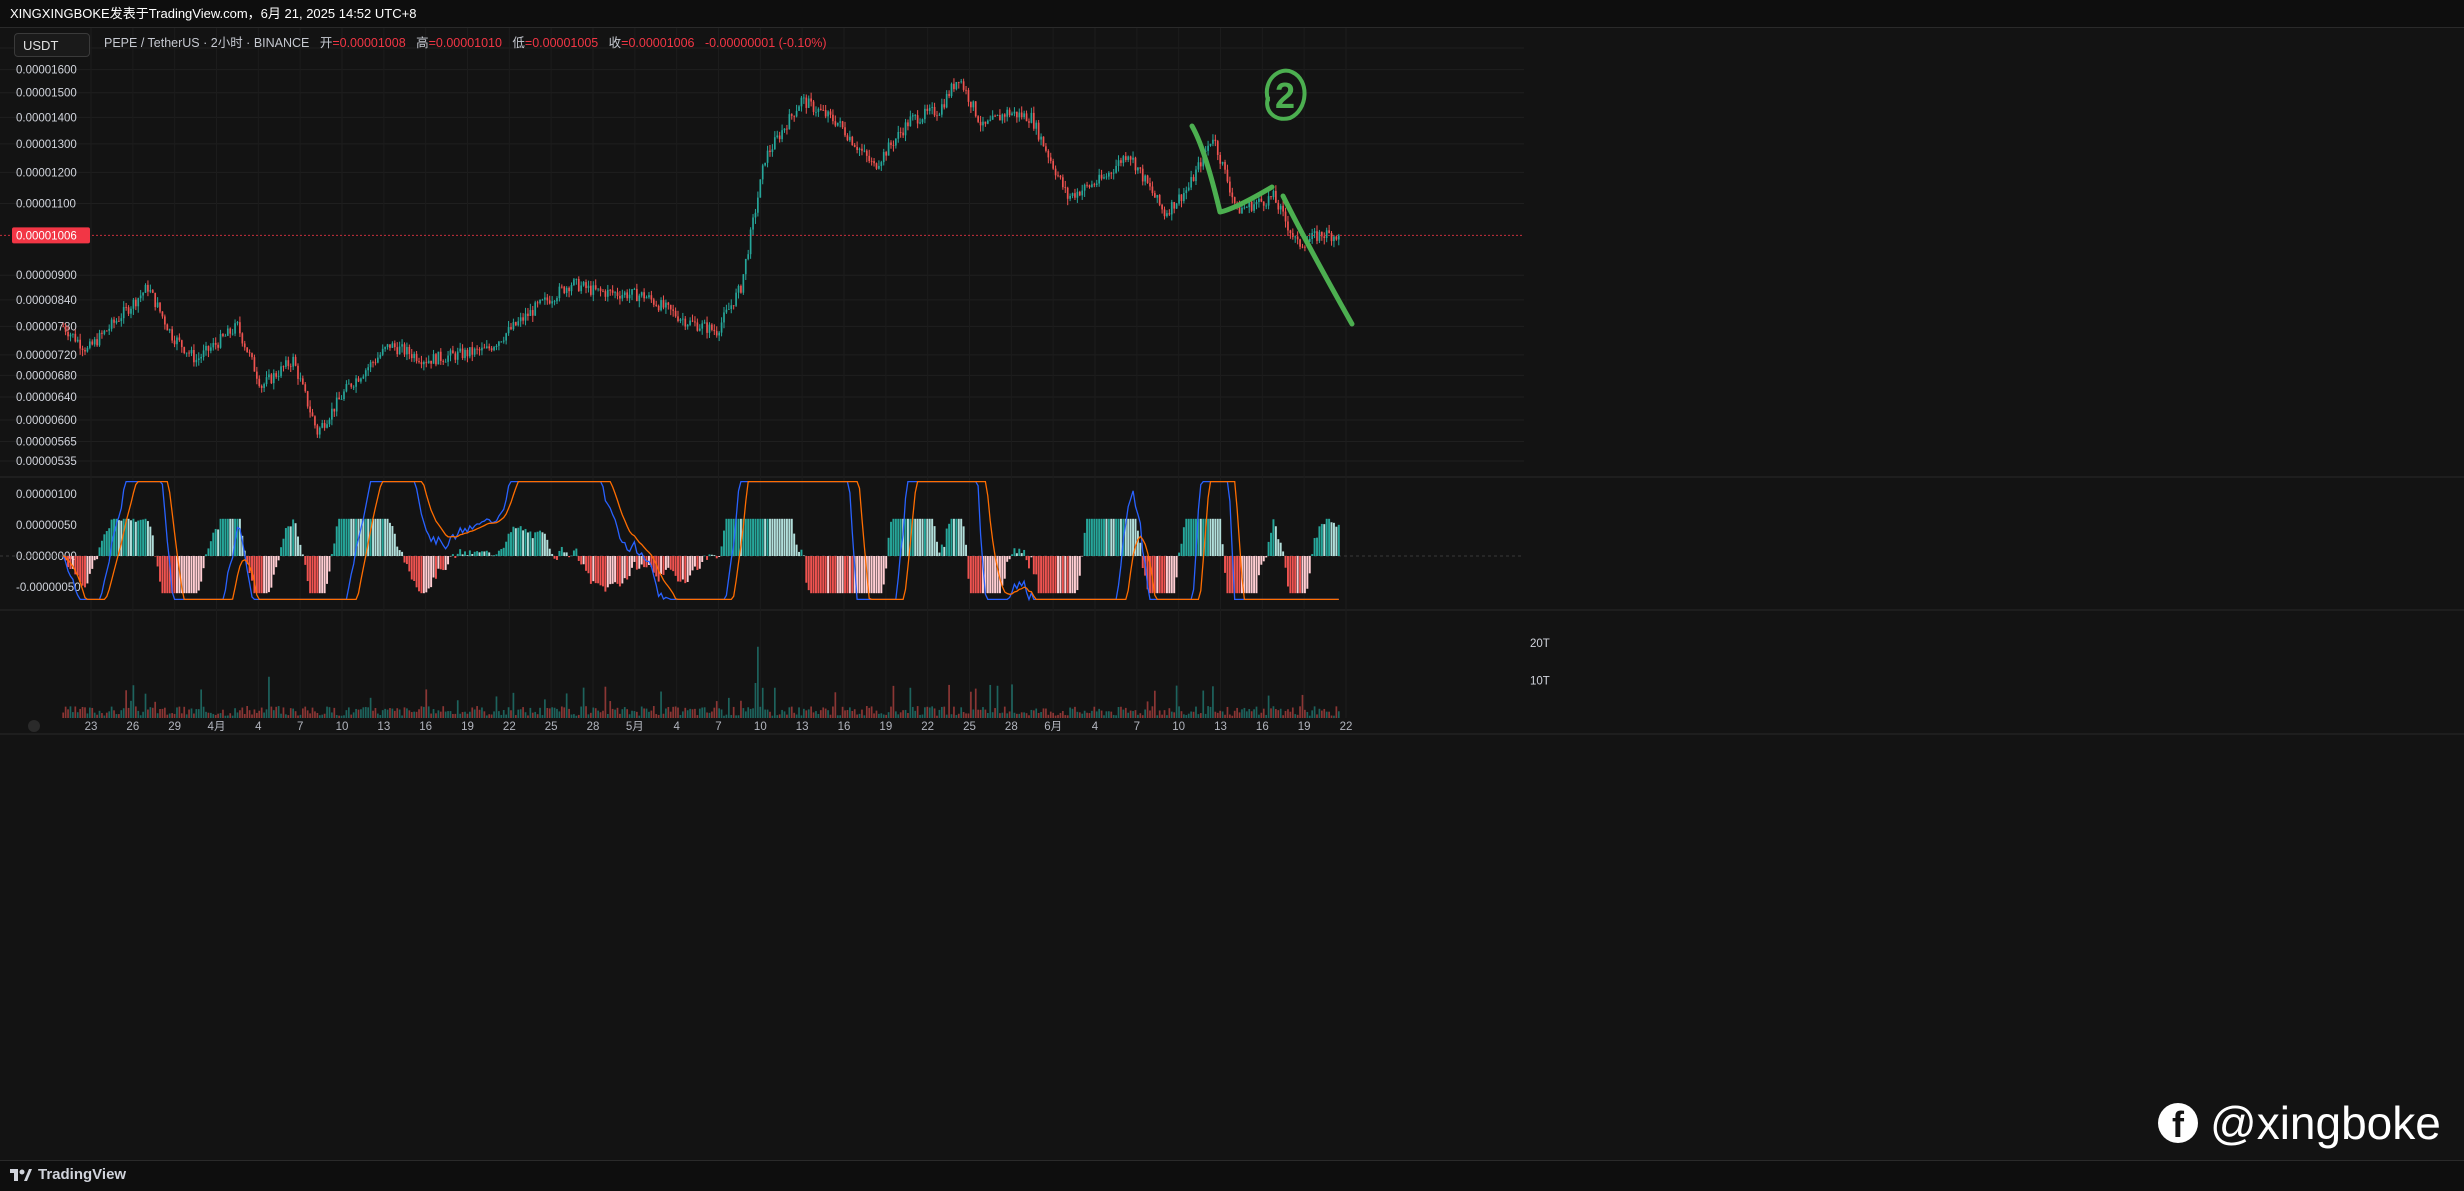 The width and height of the screenshot is (2464, 1191). I want to click on time-tick-label: 4, so click(1095, 727).